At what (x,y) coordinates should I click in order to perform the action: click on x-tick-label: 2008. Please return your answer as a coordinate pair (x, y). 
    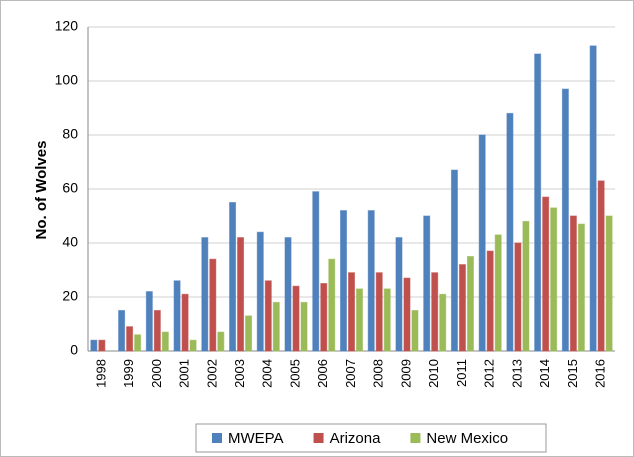
    Looking at the image, I should click on (378, 373).